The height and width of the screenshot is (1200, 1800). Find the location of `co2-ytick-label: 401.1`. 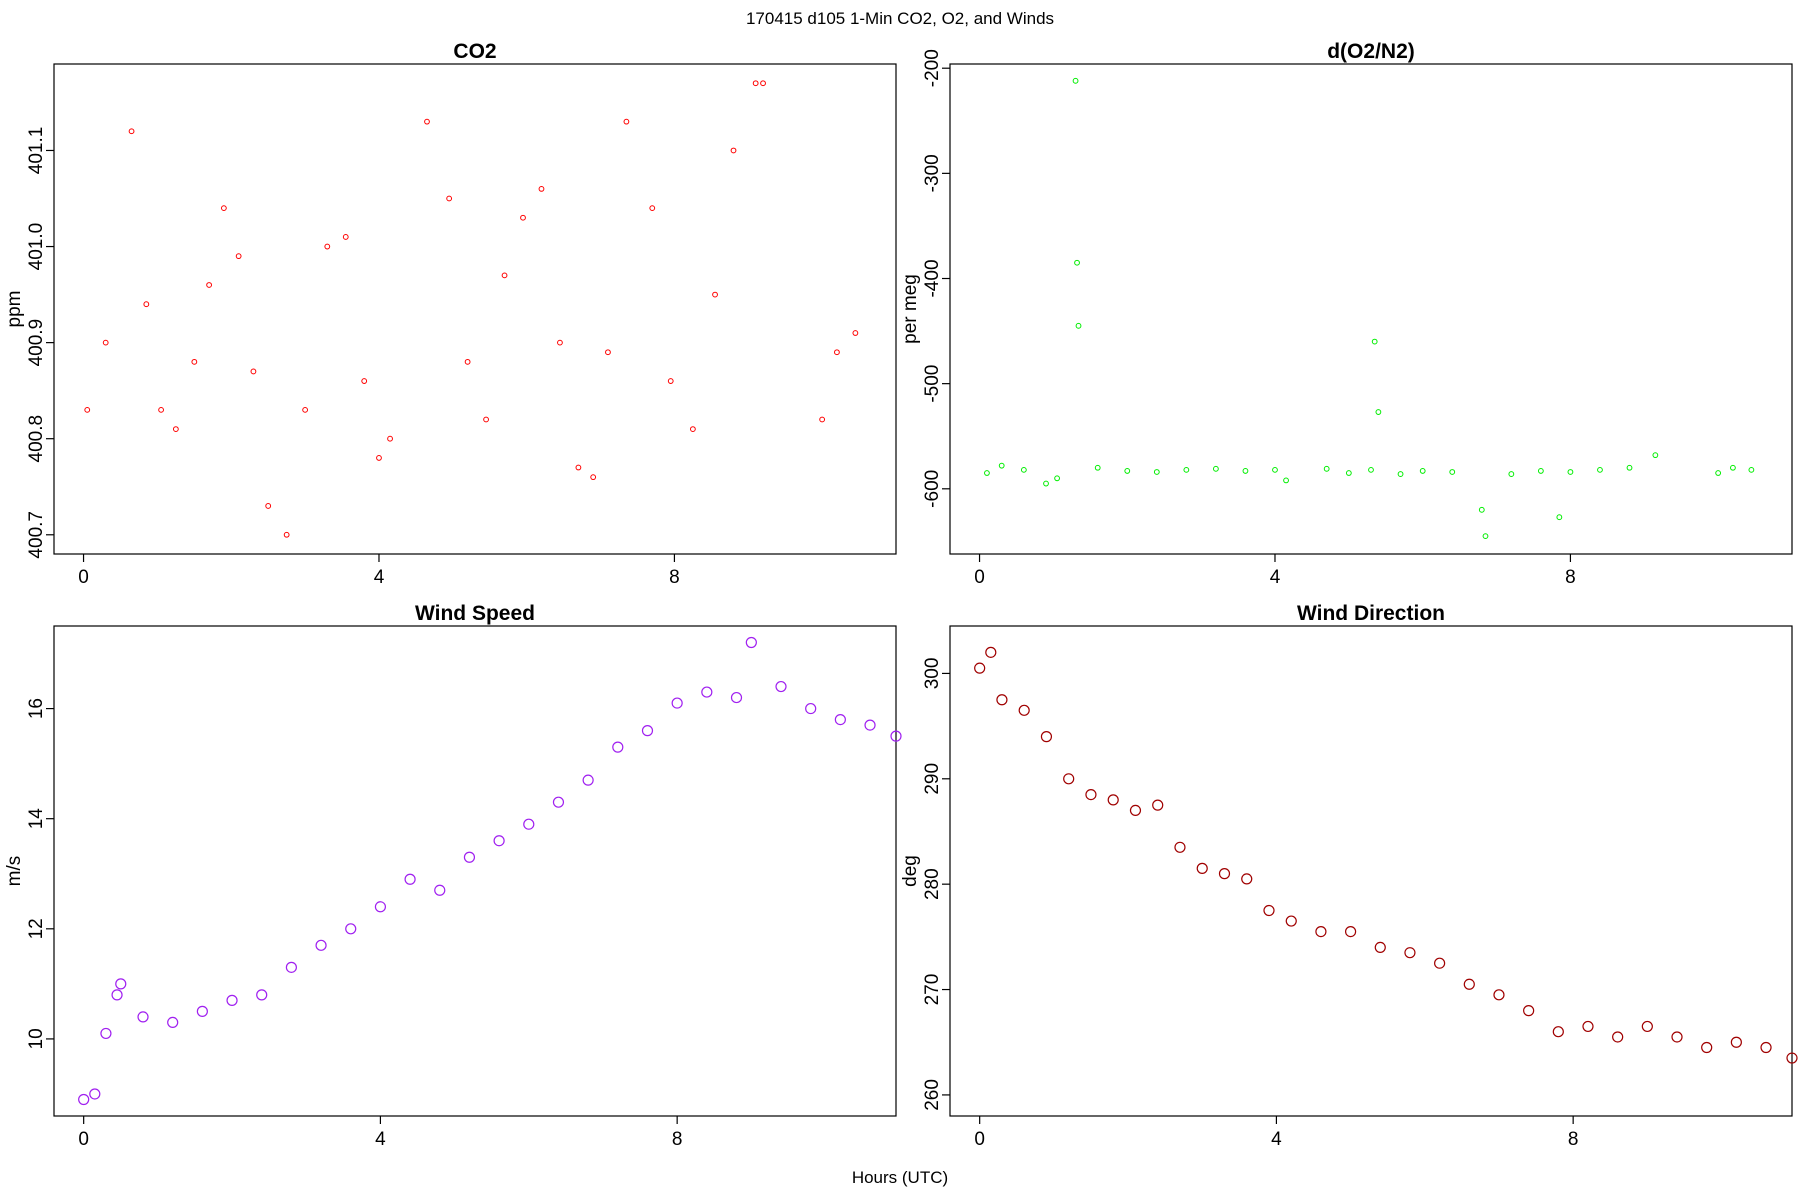

co2-ytick-label: 401.1 is located at coordinates (36, 151).